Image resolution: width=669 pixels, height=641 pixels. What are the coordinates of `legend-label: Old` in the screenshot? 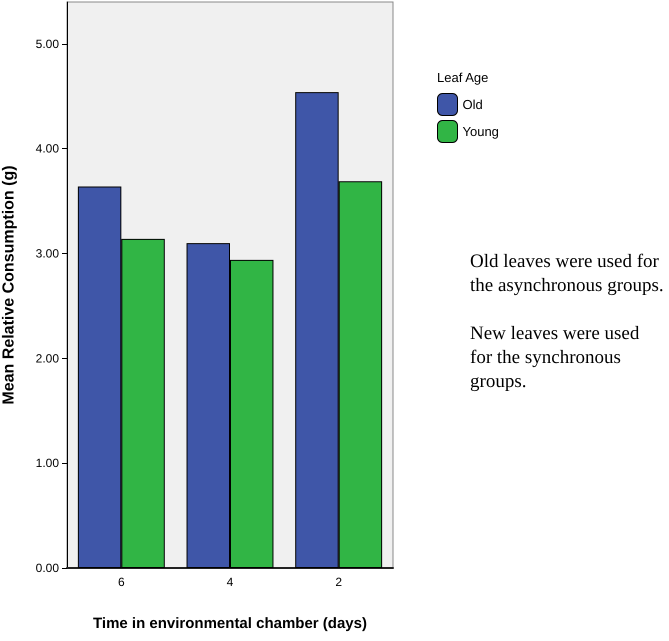 It's located at (472, 104).